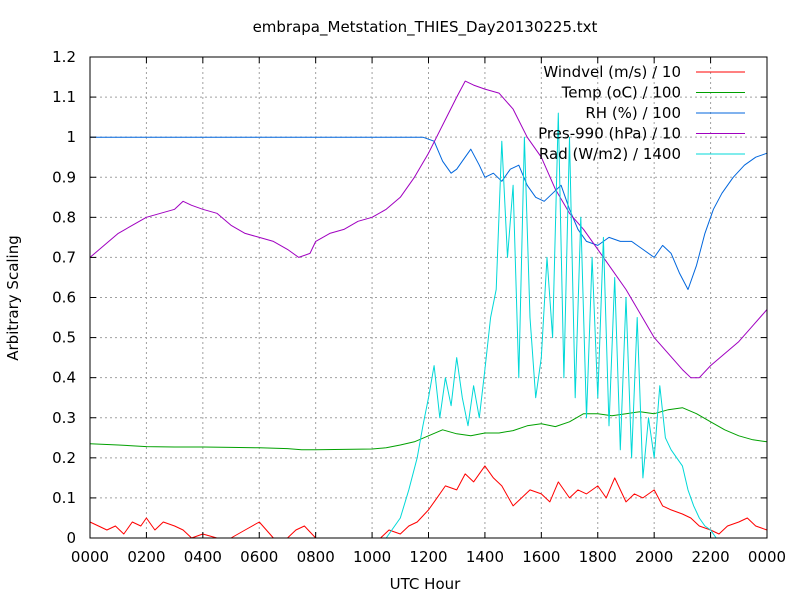  I want to click on y-tick-label: 0.4, so click(64, 378).